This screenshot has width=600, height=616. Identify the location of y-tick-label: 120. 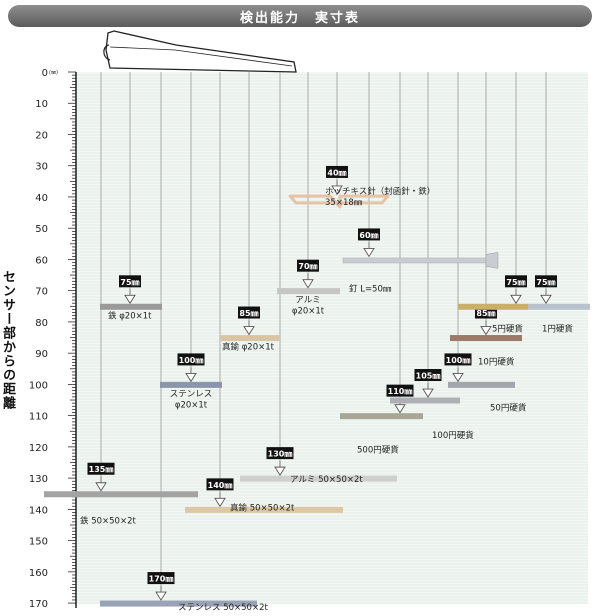
(38, 448).